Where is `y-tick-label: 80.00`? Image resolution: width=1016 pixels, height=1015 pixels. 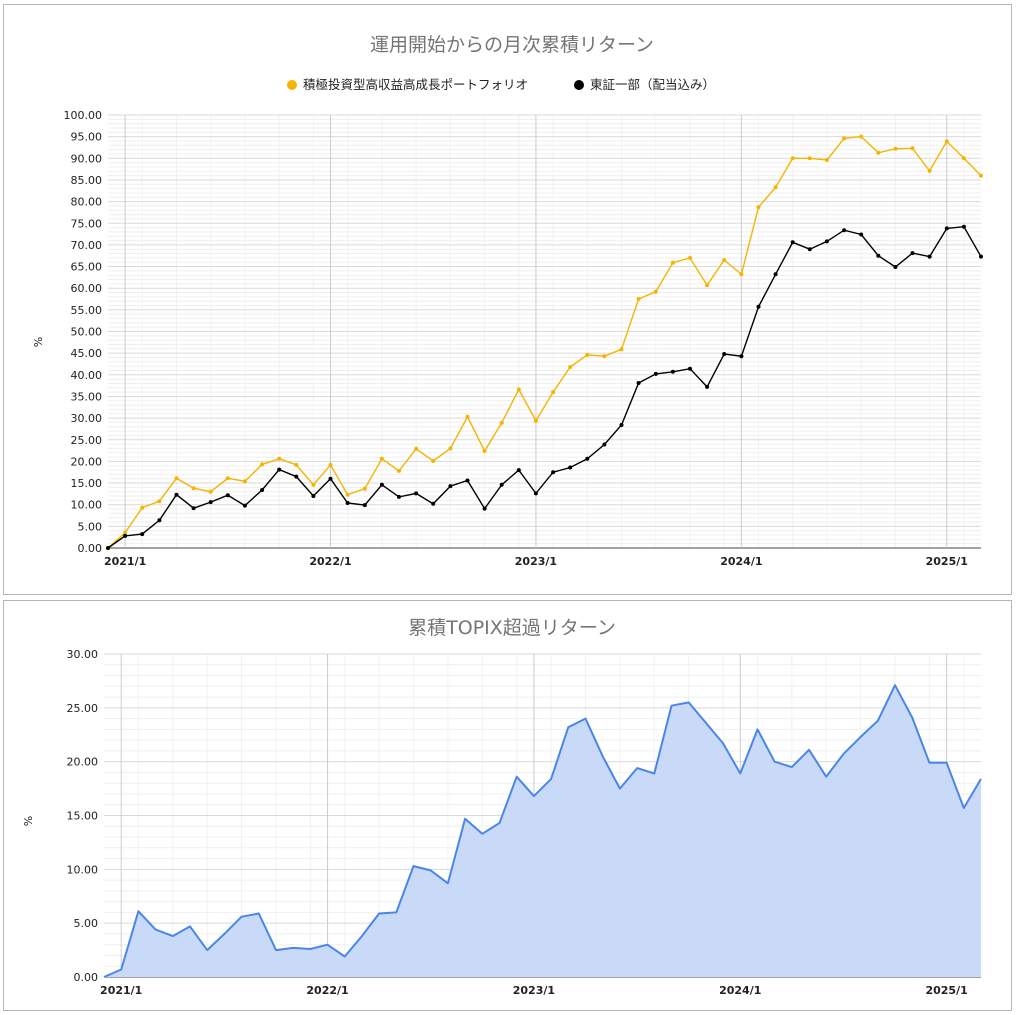 y-tick-label: 80.00 is located at coordinates (87, 202).